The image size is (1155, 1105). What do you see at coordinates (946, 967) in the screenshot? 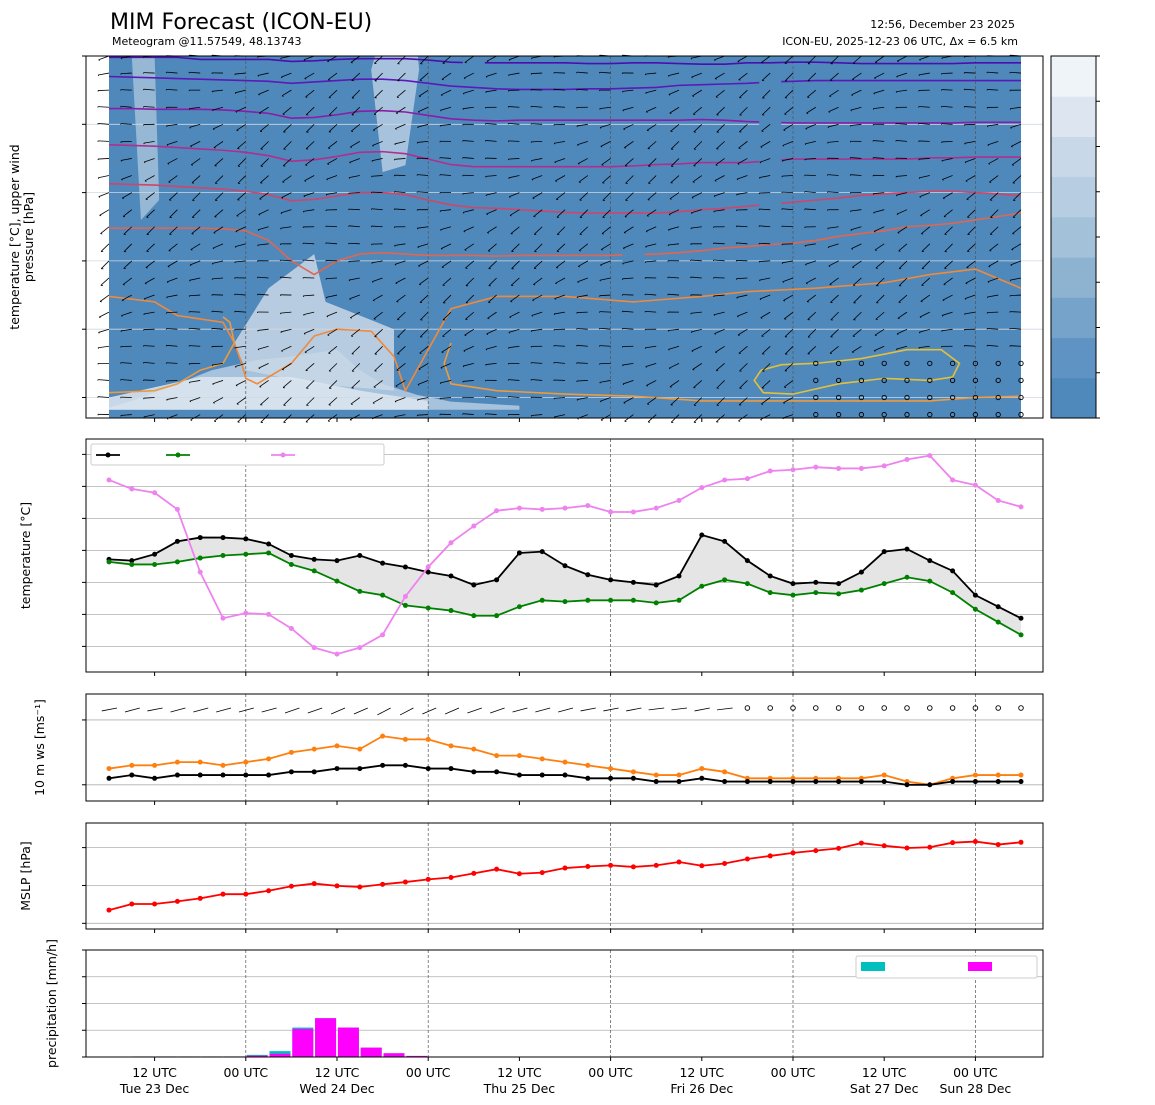
I see `precip-legend` at bounding box center [946, 967].